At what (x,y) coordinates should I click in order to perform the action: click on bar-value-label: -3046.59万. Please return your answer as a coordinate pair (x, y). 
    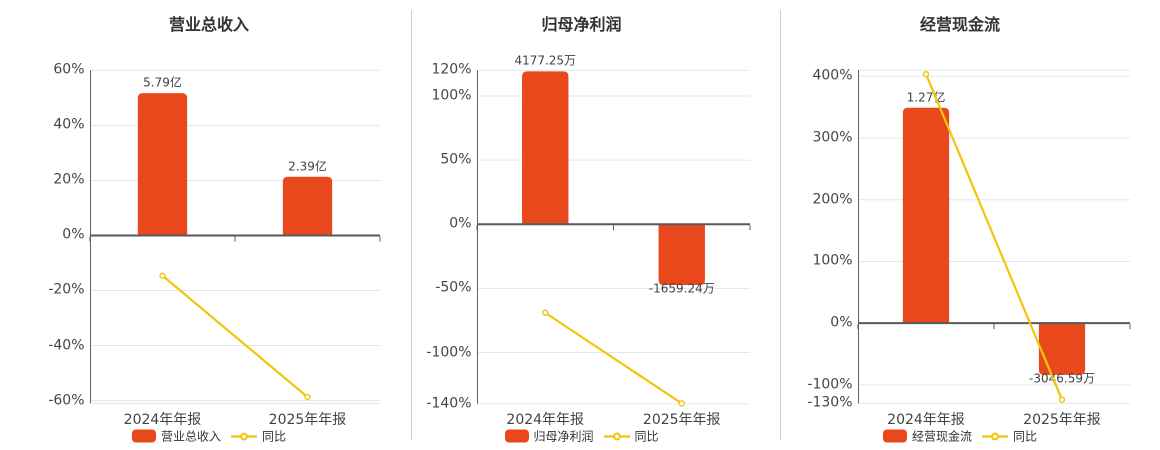
    Looking at the image, I should click on (1062, 378).